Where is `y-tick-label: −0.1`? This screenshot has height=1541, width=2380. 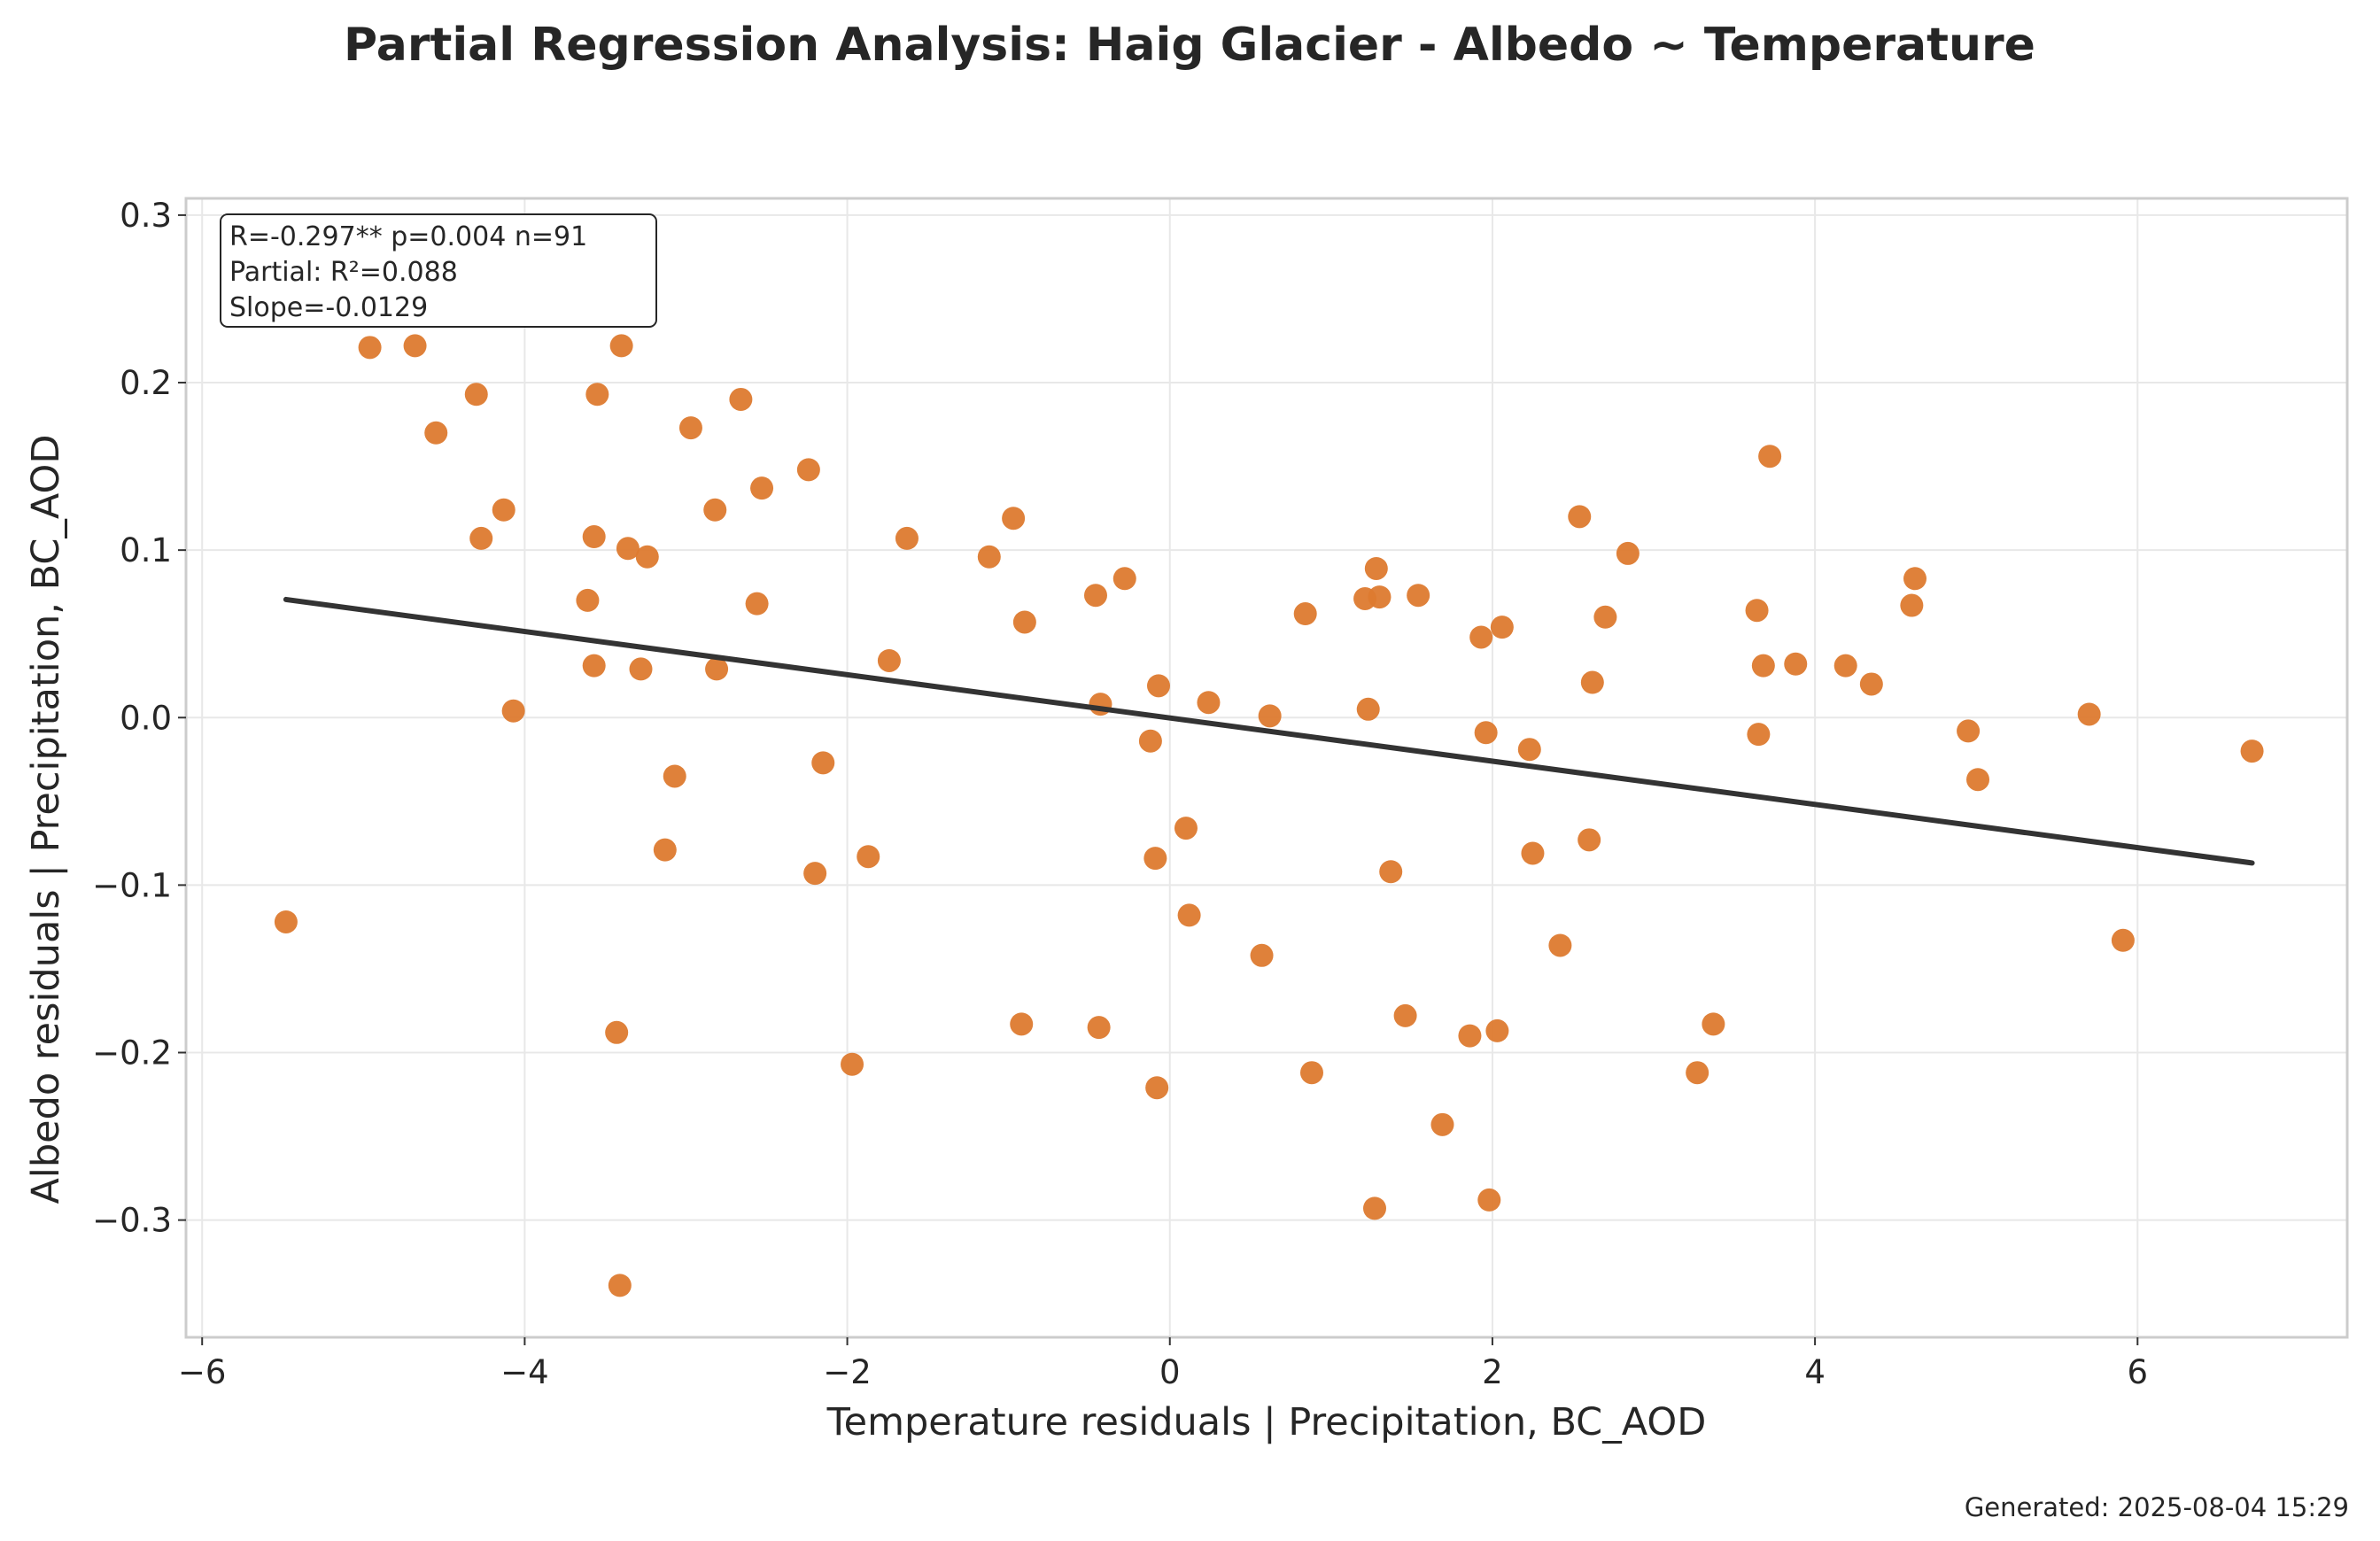
y-tick-label: −0.1 is located at coordinates (132, 885).